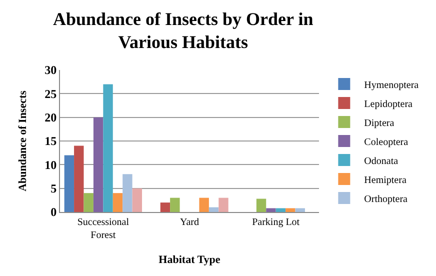 The height and width of the screenshot is (276, 436). I want to click on x-tick-label: Parking Lot, so click(276, 222).